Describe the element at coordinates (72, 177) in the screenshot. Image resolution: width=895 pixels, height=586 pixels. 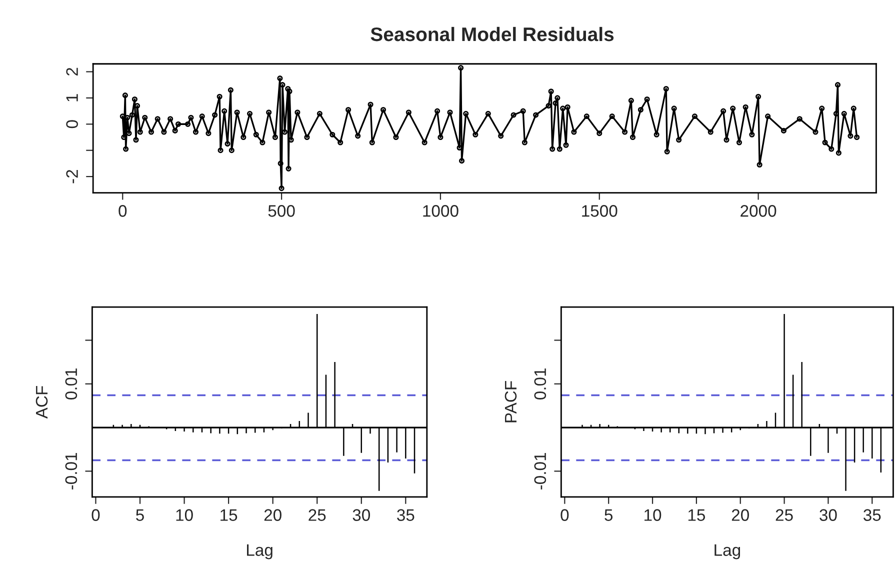
I see `y-tick-label: -2` at that location.